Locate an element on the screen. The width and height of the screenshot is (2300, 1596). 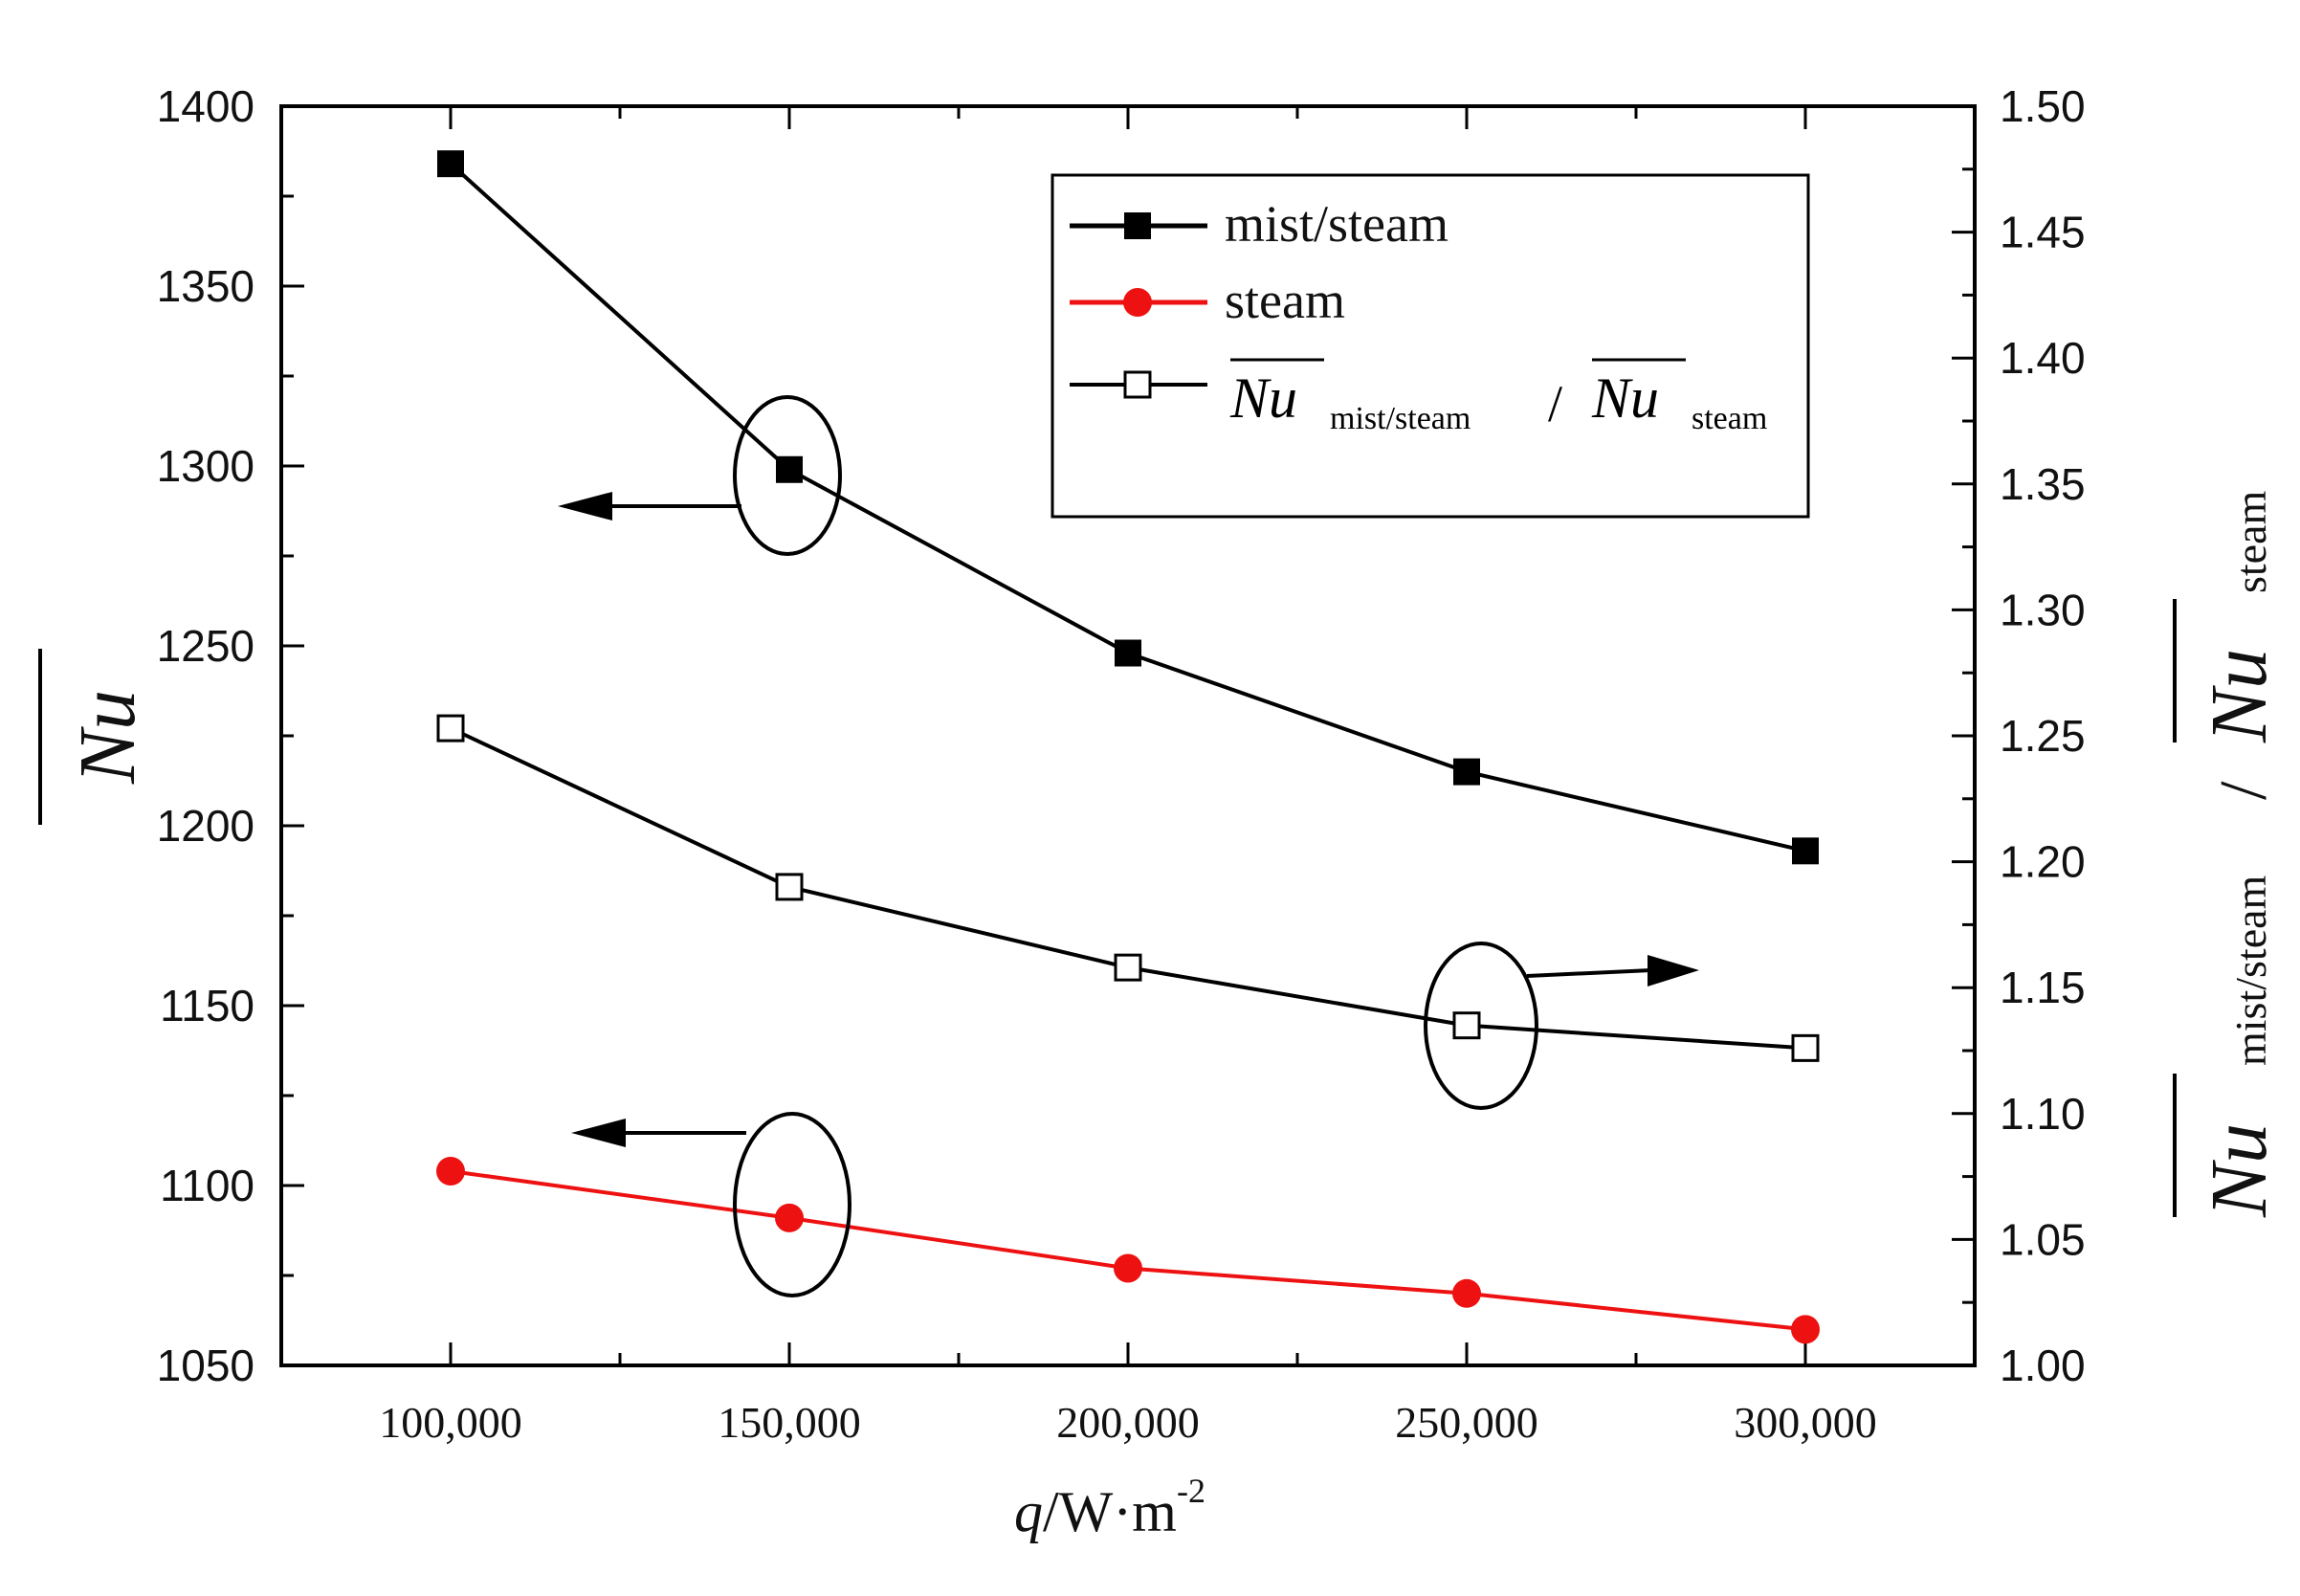
legend-marker-filled-square-icon is located at coordinates (1138, 226).